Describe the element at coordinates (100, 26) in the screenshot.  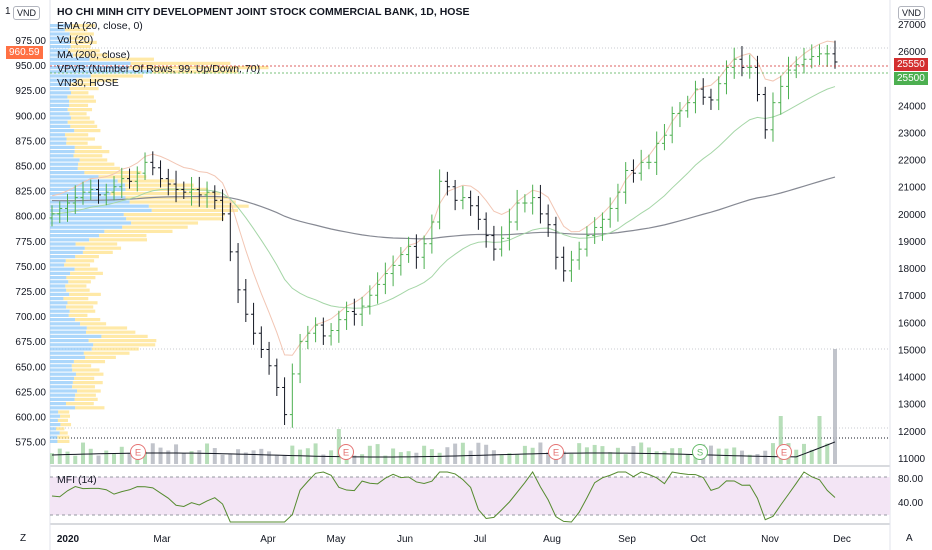
I see `legend-ema: EMA (20, close, 0)` at that location.